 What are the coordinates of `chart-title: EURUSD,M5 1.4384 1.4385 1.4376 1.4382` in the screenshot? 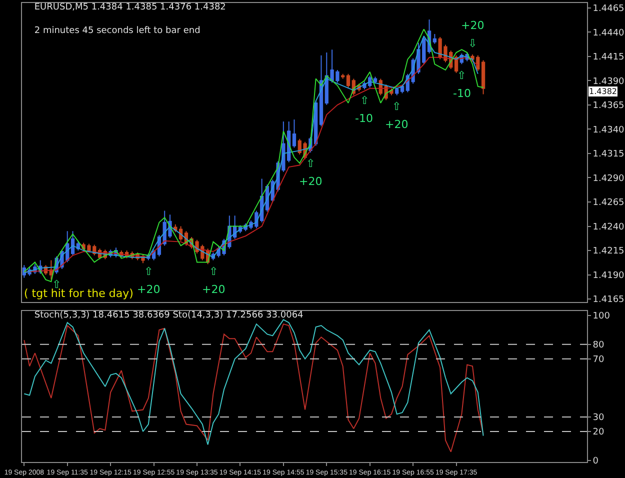 It's located at (130, 7).